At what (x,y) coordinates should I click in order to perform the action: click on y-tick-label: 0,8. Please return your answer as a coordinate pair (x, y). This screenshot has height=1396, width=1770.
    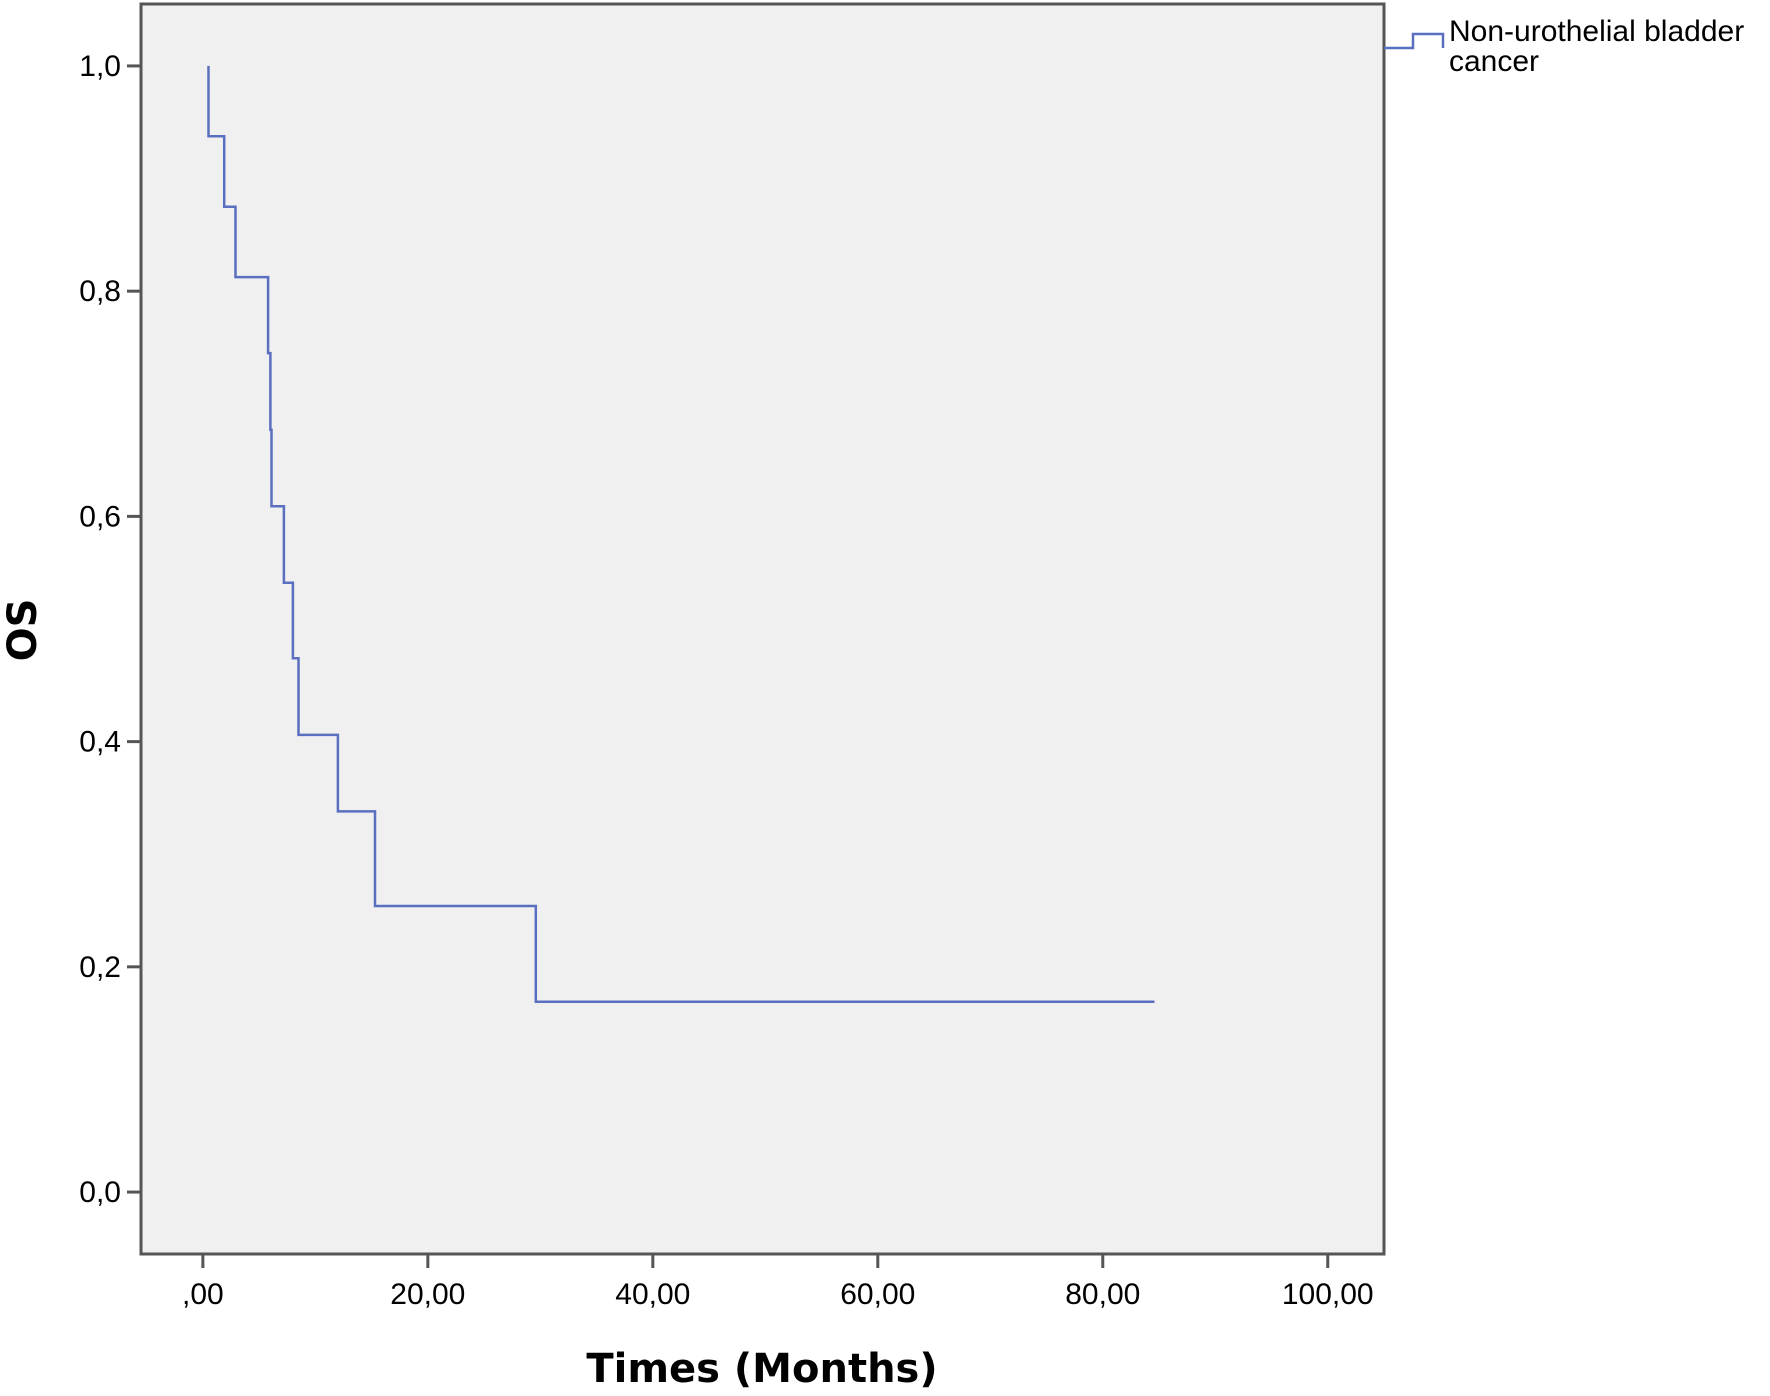
    Looking at the image, I should click on (100, 291).